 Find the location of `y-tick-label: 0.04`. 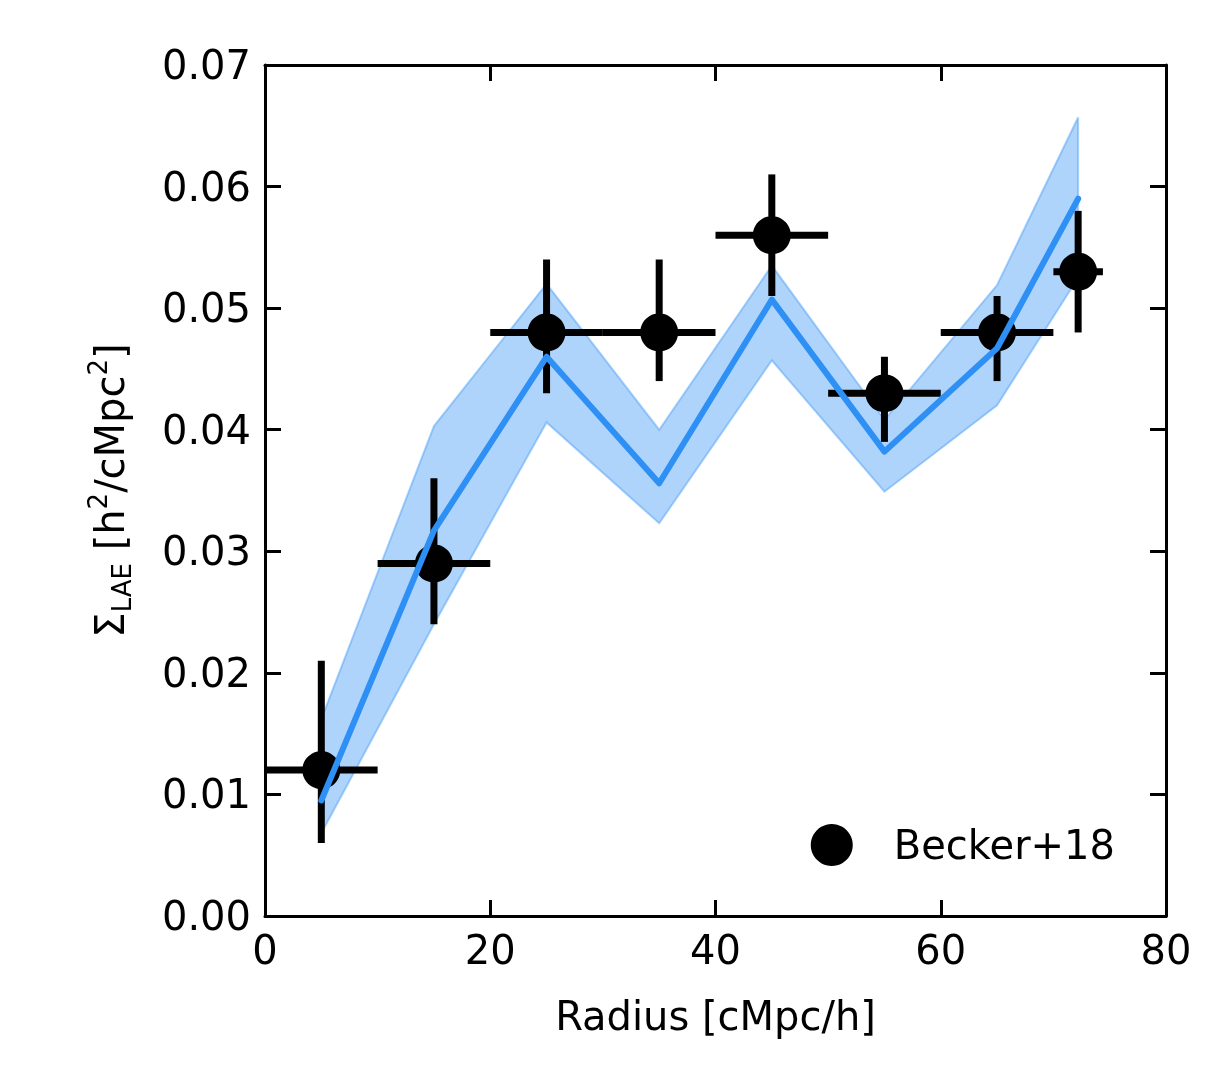

y-tick-label: 0.04 is located at coordinates (206, 429).